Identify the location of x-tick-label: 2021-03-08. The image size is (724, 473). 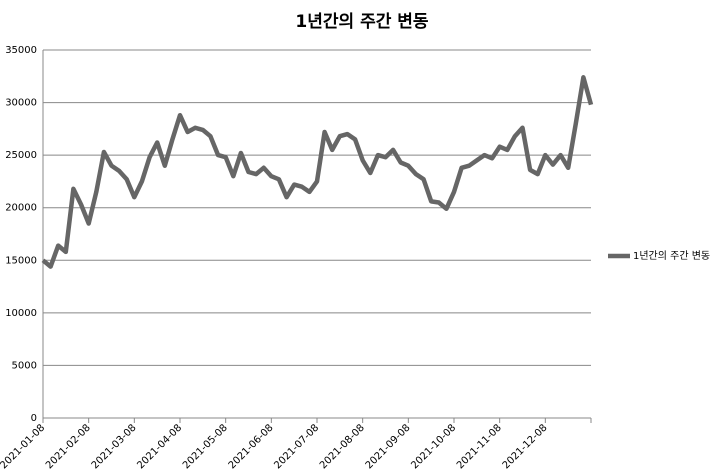
(114, 446).